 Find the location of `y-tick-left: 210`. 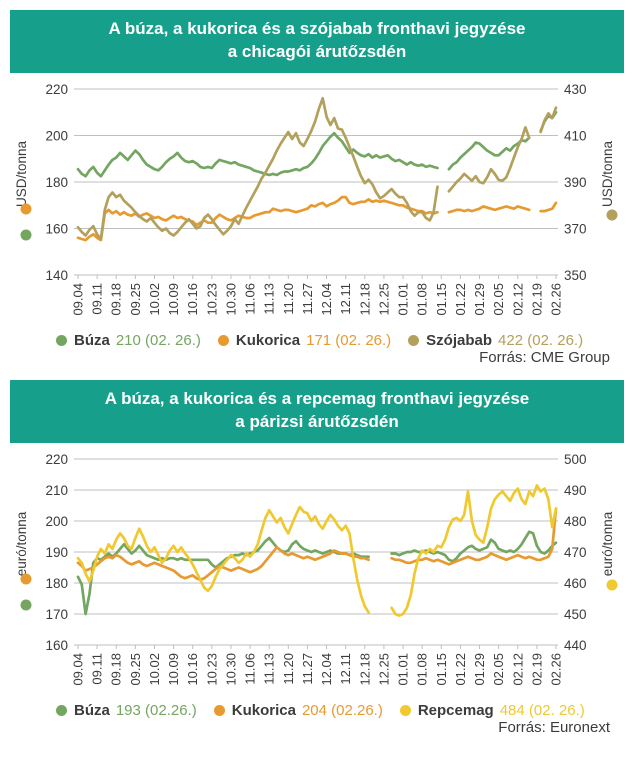

y-tick-left: 210 is located at coordinates (56, 490).